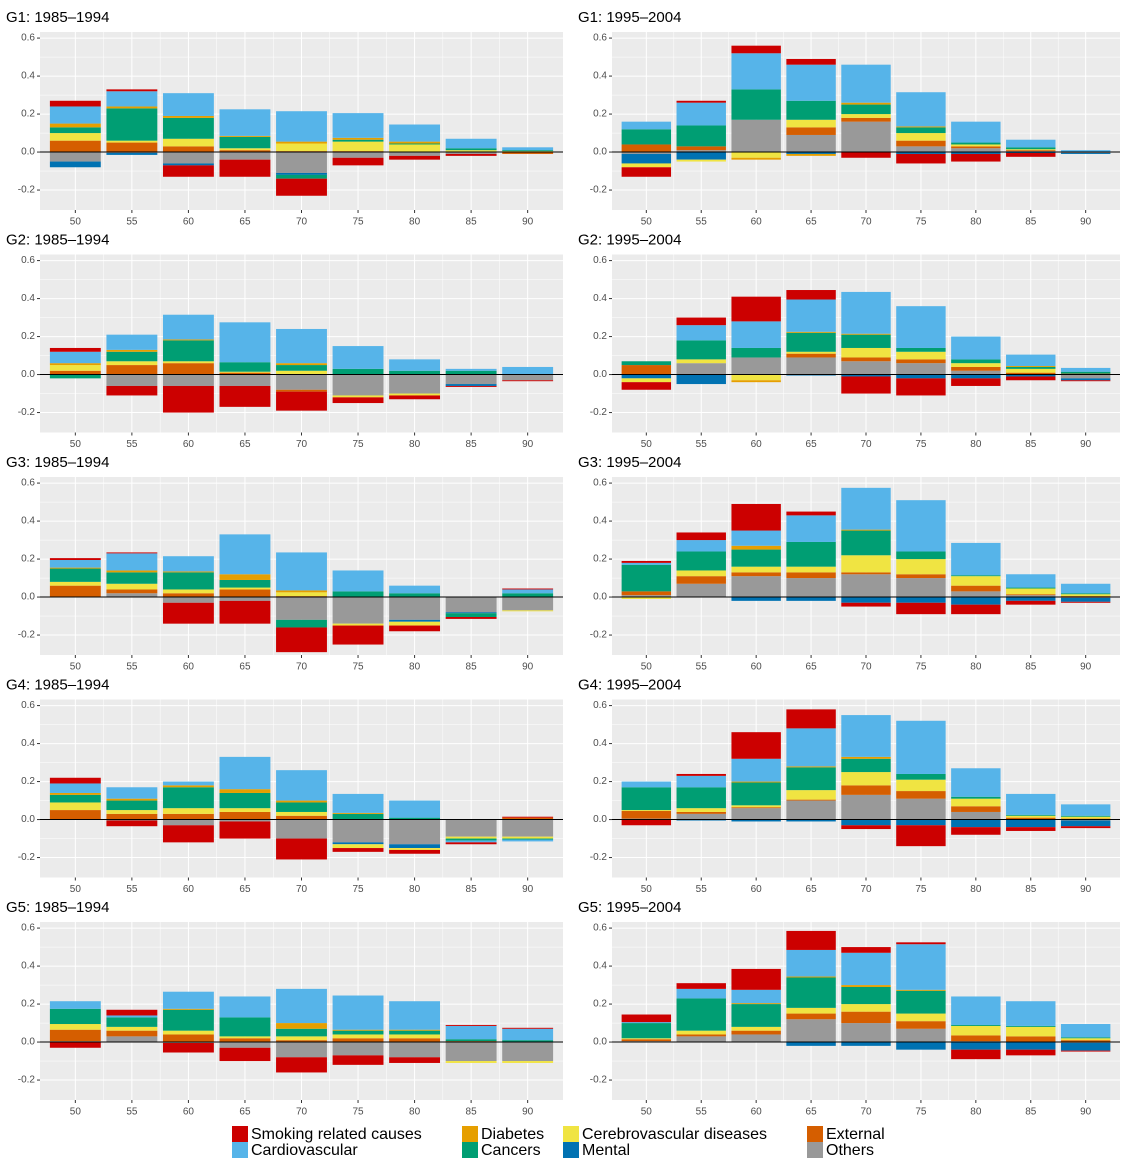 The width and height of the screenshot is (1126, 1158). Describe the element at coordinates (57, 17) in the screenshot. I see `panel-title: G1: 1985–1994` at that location.